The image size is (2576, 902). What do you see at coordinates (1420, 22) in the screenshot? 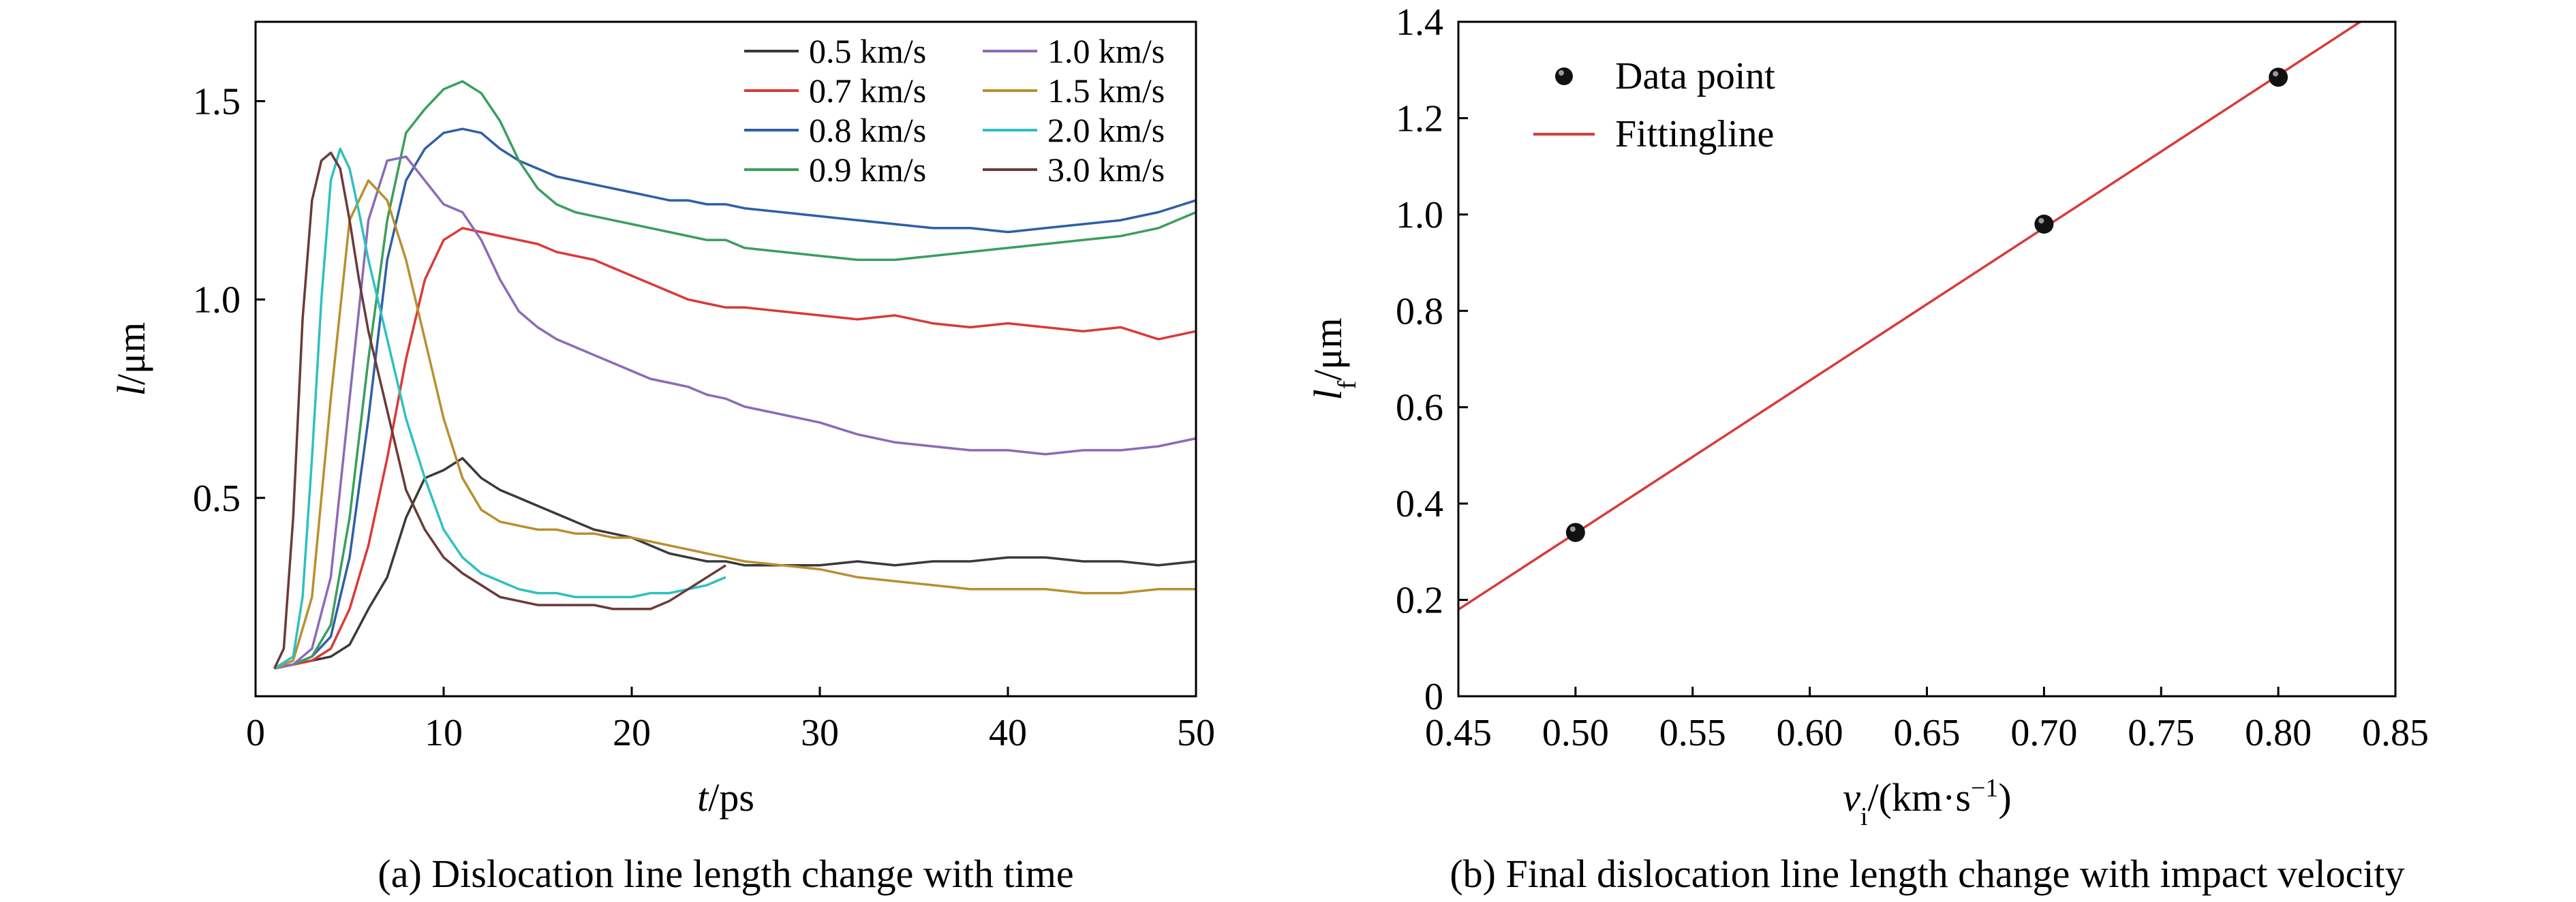
I see `chart-b-ytick-label-7: 1.4` at bounding box center [1420, 22].